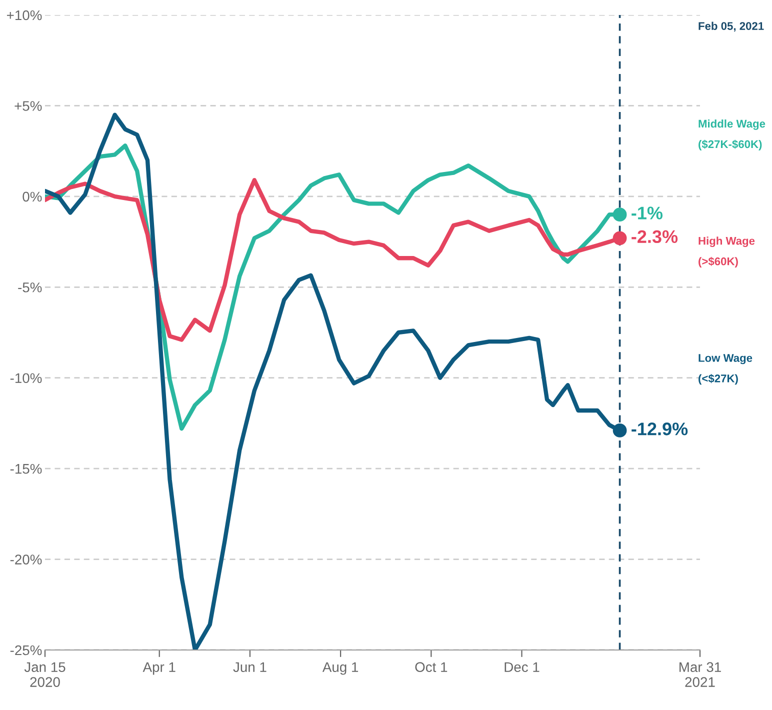 The image size is (772, 710). What do you see at coordinates (725, 369) in the screenshot?
I see `text: Low Wage (<$27K)` at bounding box center [725, 369].